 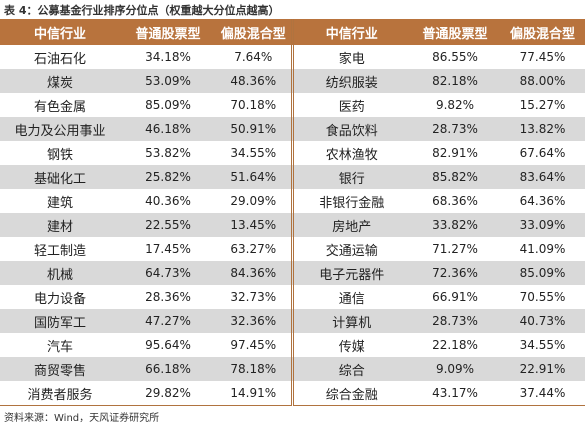 I want to click on industry-cell: 消费者服务, so click(x=60, y=395).